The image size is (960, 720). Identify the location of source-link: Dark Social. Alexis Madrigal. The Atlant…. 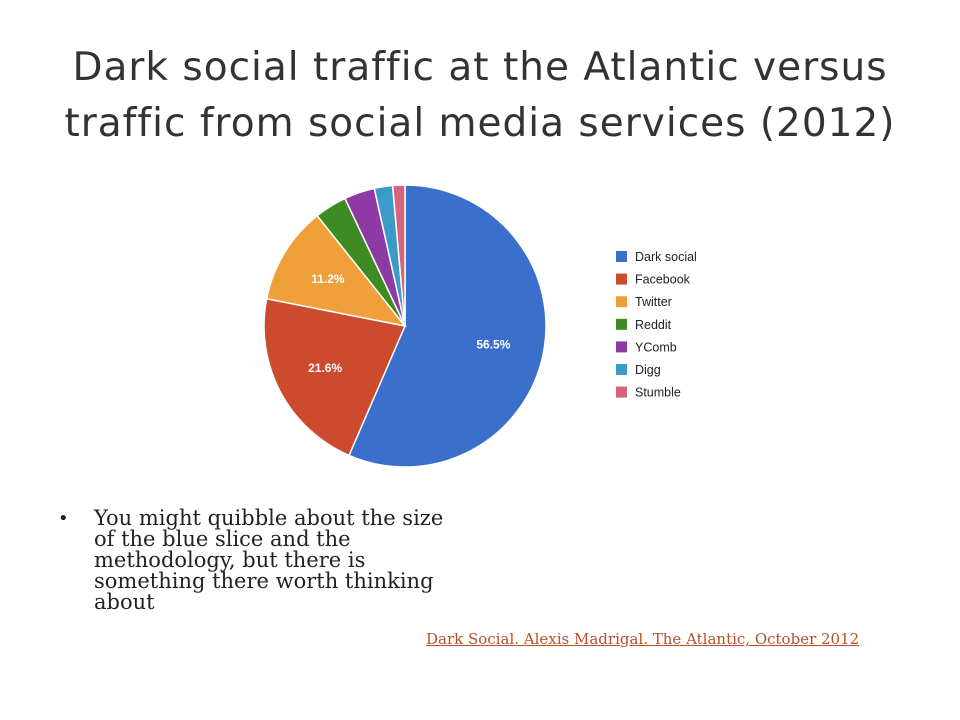
(643, 639).